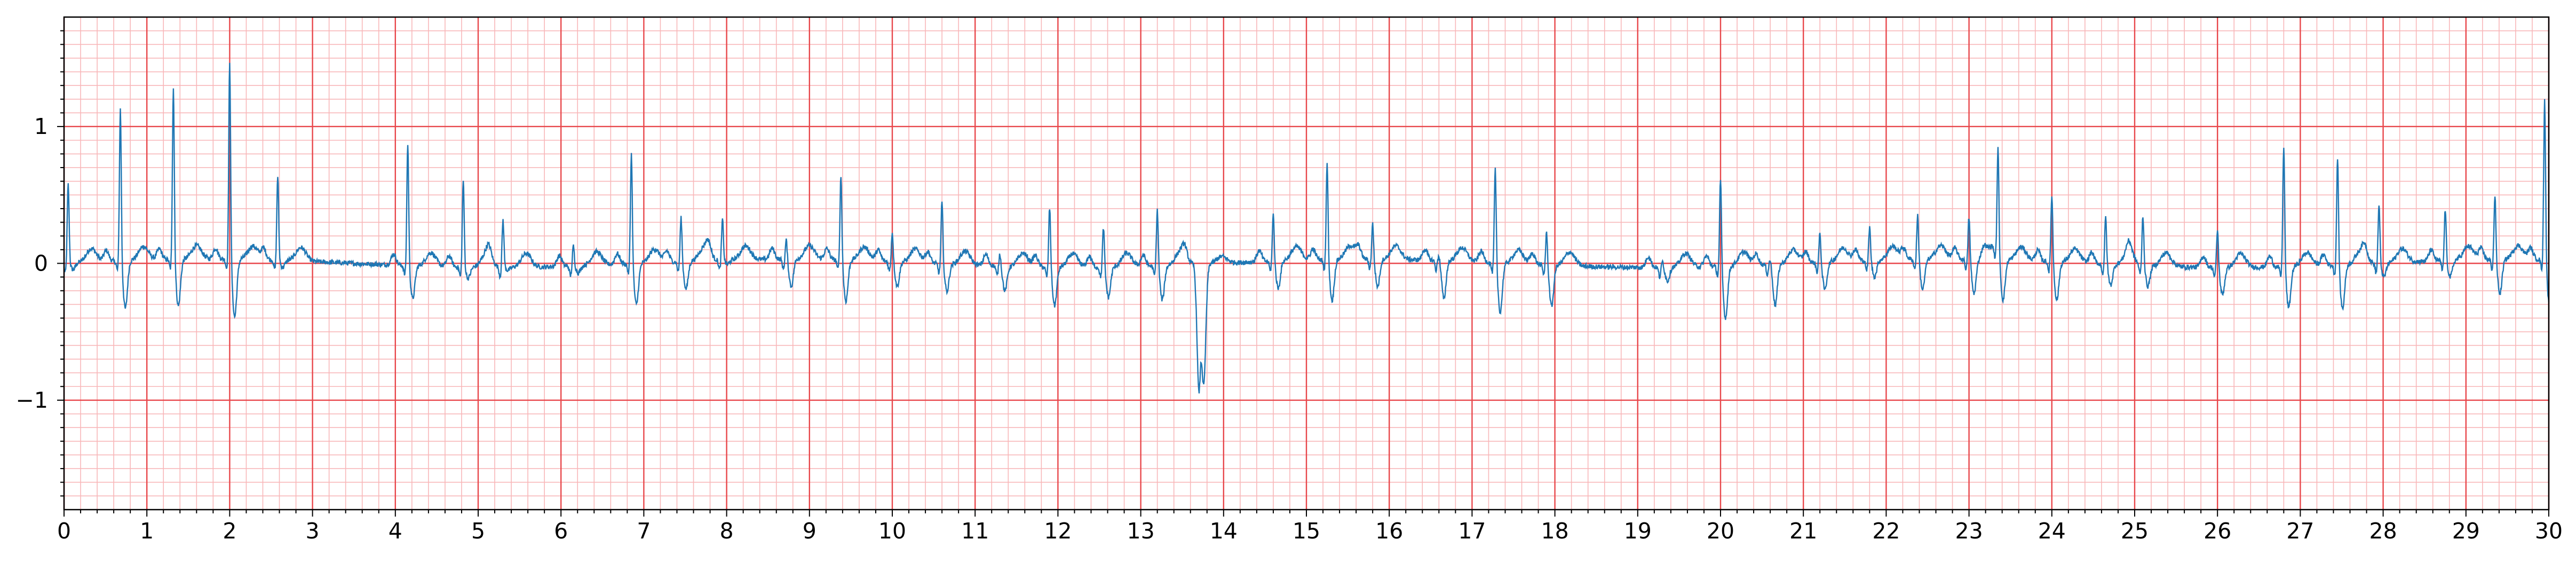 The image size is (2576, 563). Describe the element at coordinates (644, 531) in the screenshot. I see `x-tick-label: 7` at that location.